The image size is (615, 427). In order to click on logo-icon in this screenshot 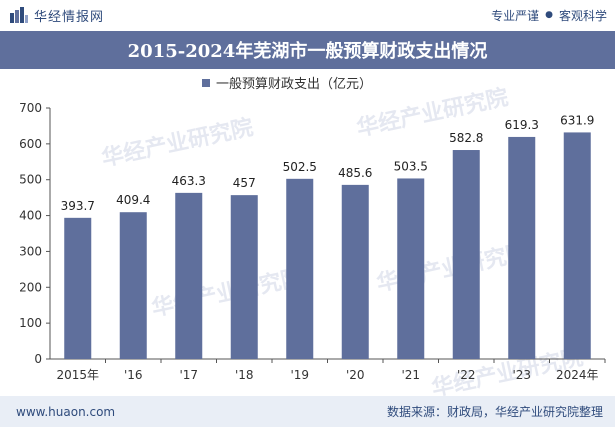, I will do `click(19, 15)`.